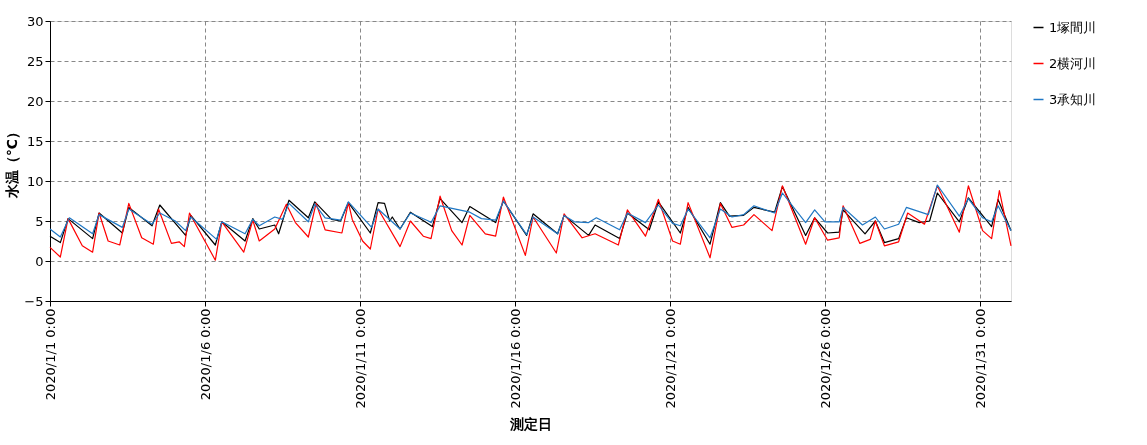  What do you see at coordinates (360, 358) in the screenshot?
I see `x-tick-label: 2020/1/11 0:00` at bounding box center [360, 358].